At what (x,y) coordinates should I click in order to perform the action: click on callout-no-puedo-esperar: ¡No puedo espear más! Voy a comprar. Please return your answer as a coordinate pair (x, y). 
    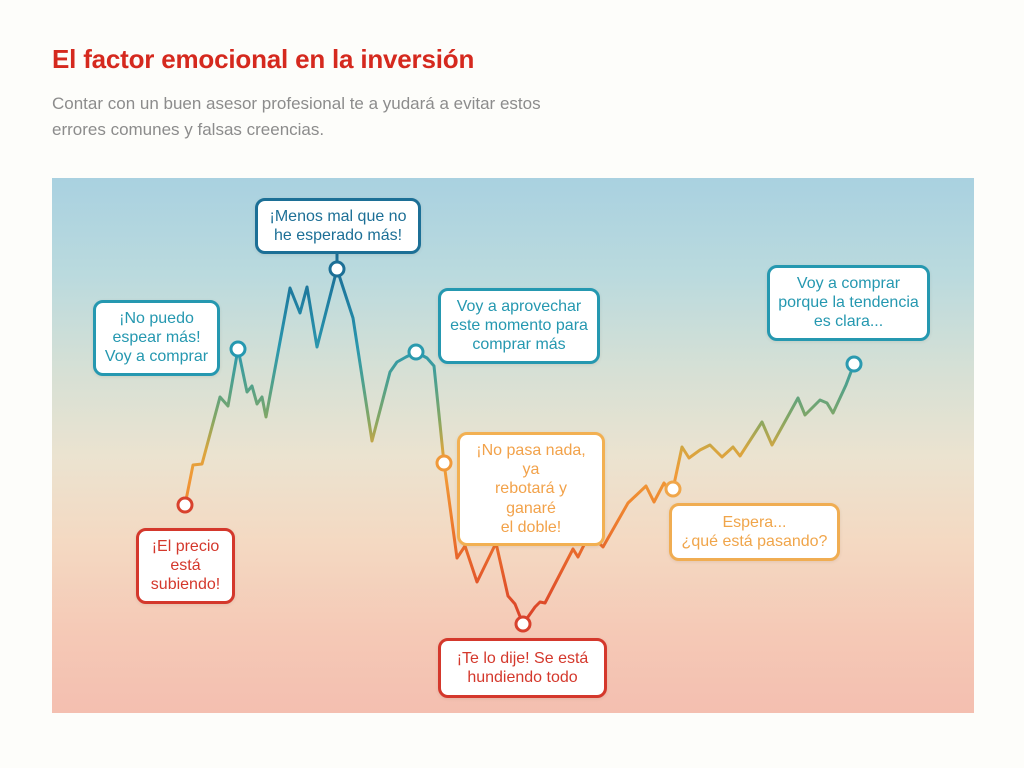
    Looking at the image, I should click on (156, 338).